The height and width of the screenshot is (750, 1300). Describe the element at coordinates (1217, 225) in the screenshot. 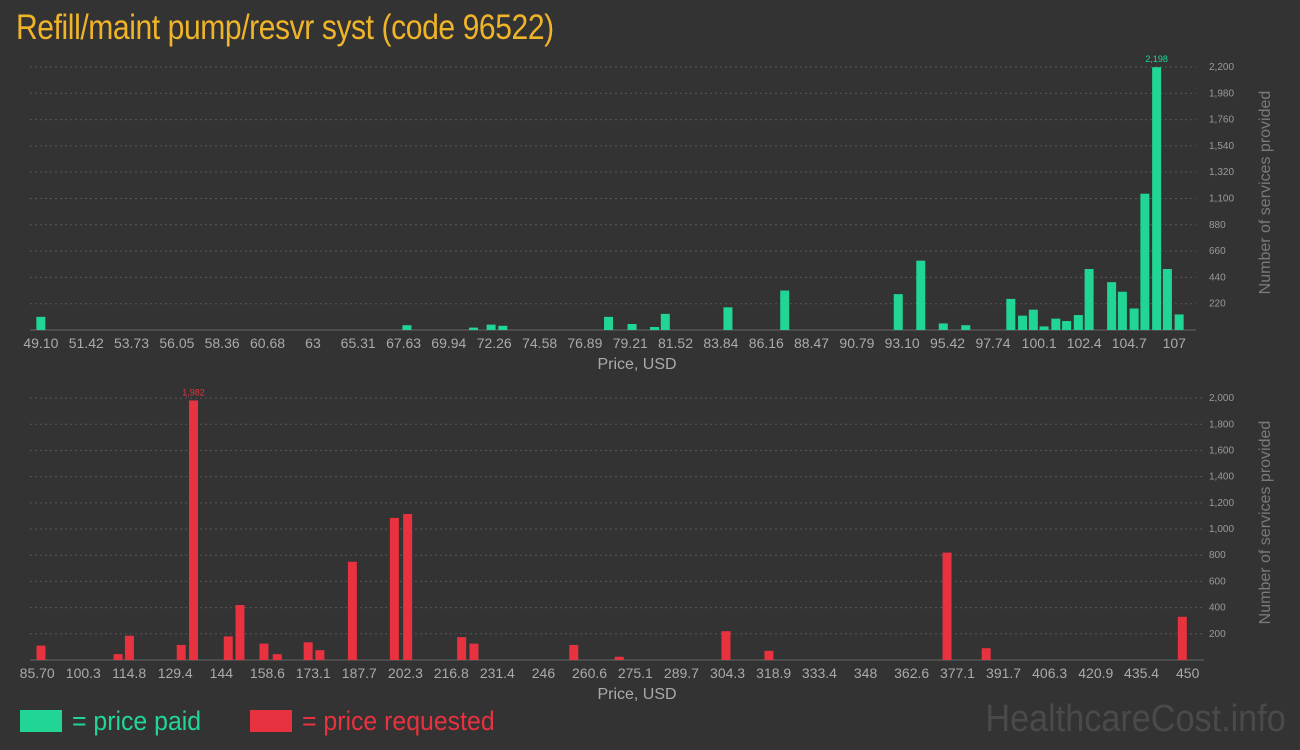

I see `y-tick-label: 880` at that location.